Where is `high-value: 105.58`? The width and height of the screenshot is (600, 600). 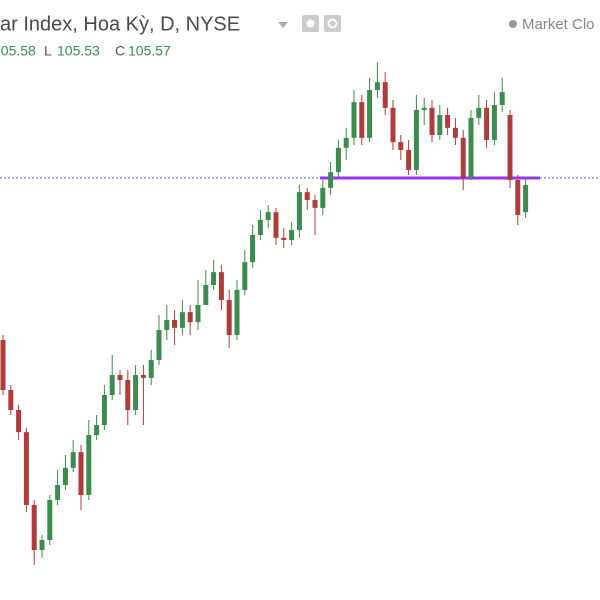
high-value: 105.58 is located at coordinates (18, 51).